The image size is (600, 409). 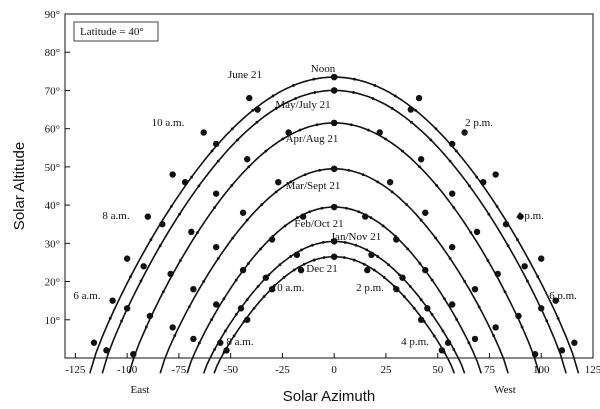 What do you see at coordinates (75, 370) in the screenshot?
I see `x-tick-label: -125` at bounding box center [75, 370].